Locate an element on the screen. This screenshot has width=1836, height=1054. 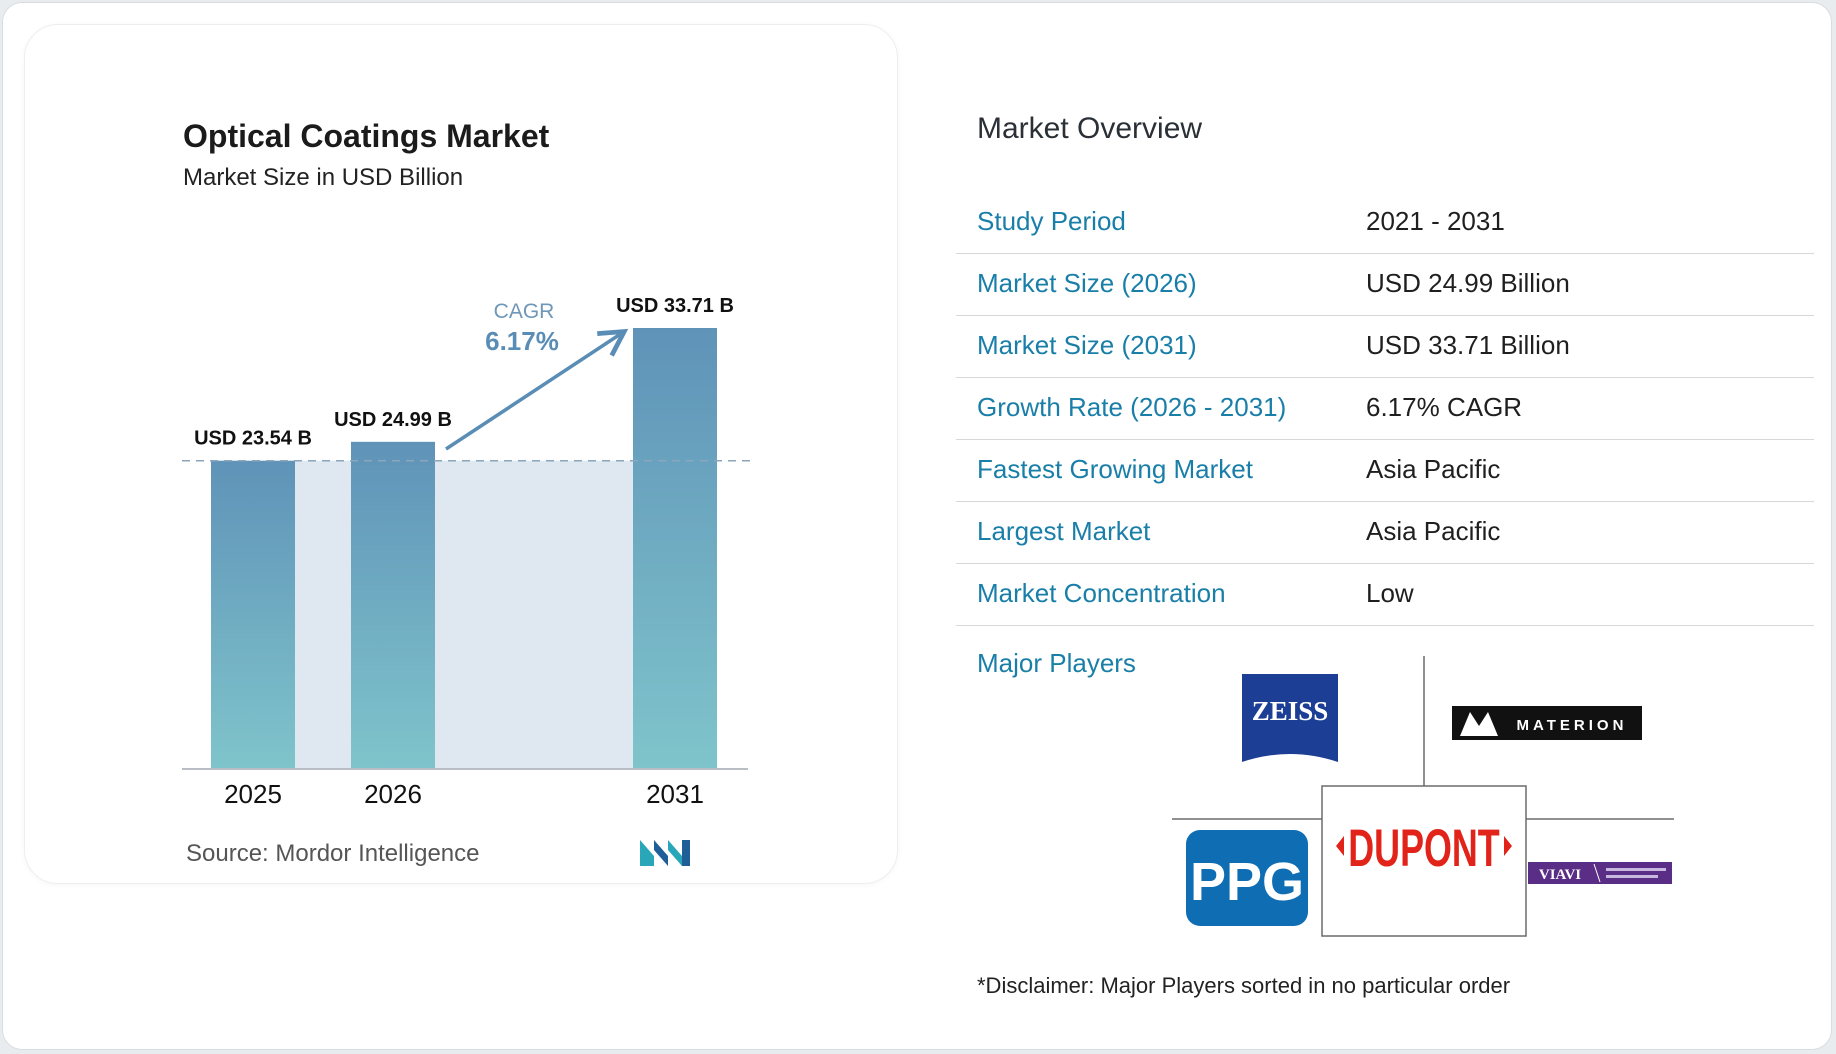
source-note: Source: Mordor Intelligence is located at coordinates (333, 853).